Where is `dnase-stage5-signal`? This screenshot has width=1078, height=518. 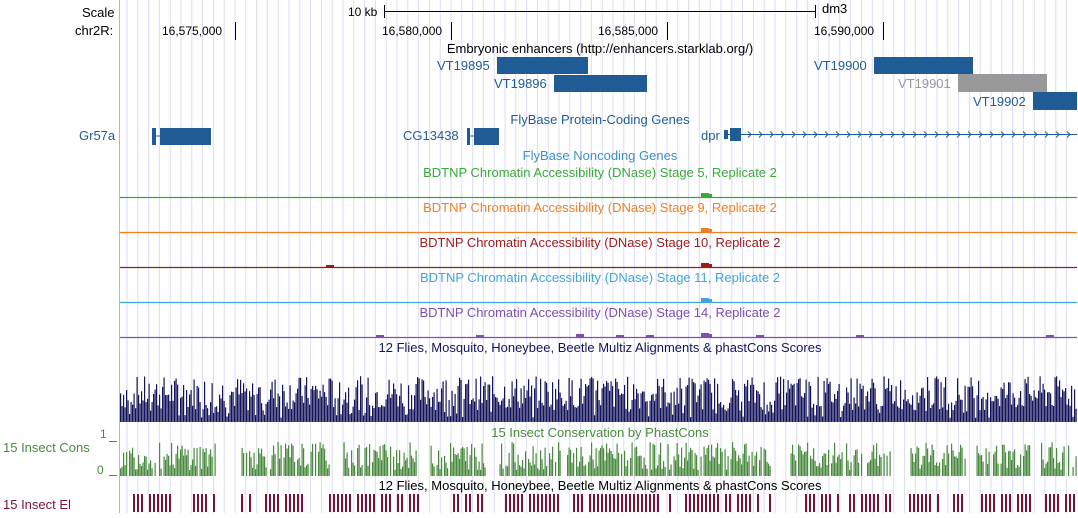
dnase-stage5-signal is located at coordinates (598, 196).